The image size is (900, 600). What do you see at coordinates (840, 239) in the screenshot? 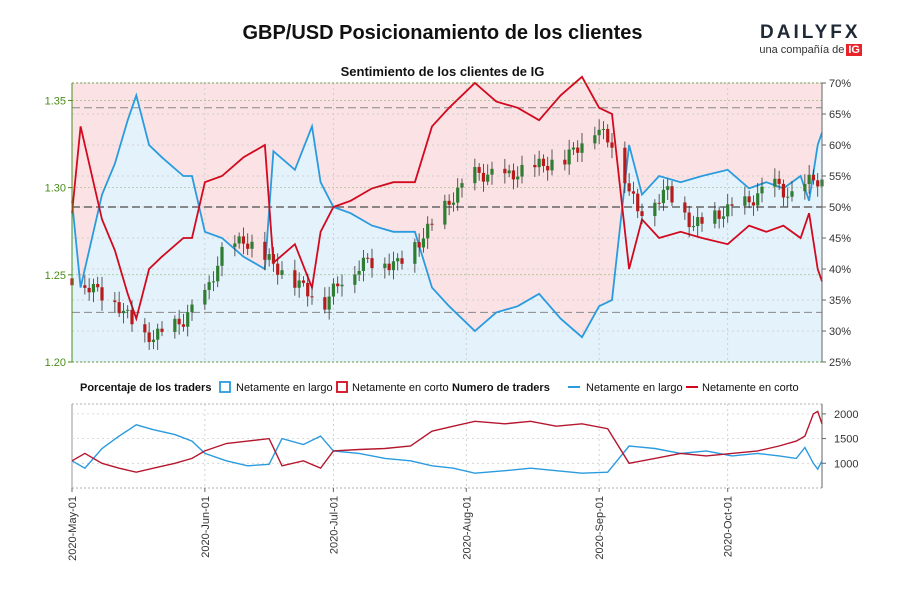
I see `sentiment-tick-label: 45%` at bounding box center [840, 239].